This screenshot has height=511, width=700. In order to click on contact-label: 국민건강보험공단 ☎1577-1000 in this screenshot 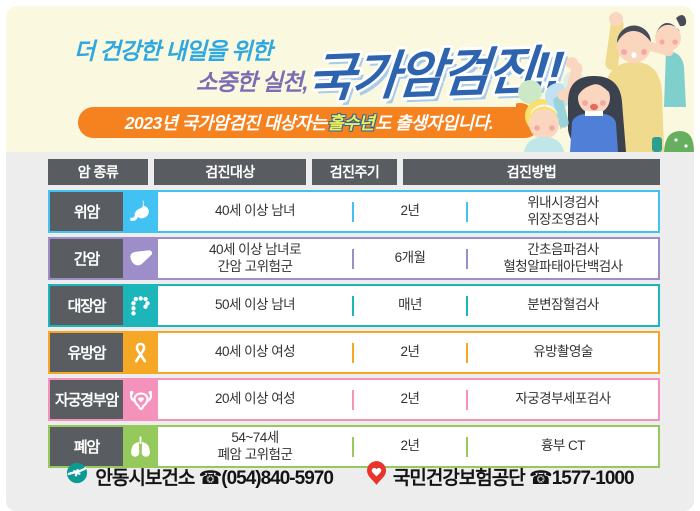, I will do `click(513, 478)`.